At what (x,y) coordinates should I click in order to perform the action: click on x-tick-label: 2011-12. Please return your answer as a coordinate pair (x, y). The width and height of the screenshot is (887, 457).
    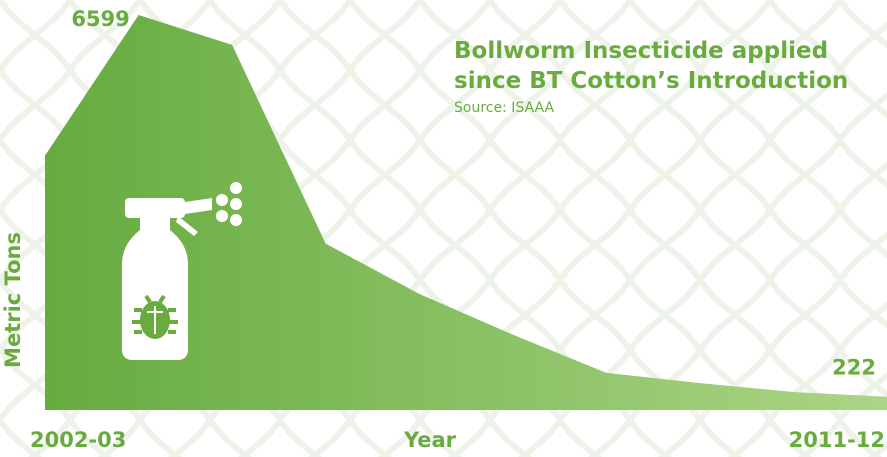
    Looking at the image, I should click on (837, 440).